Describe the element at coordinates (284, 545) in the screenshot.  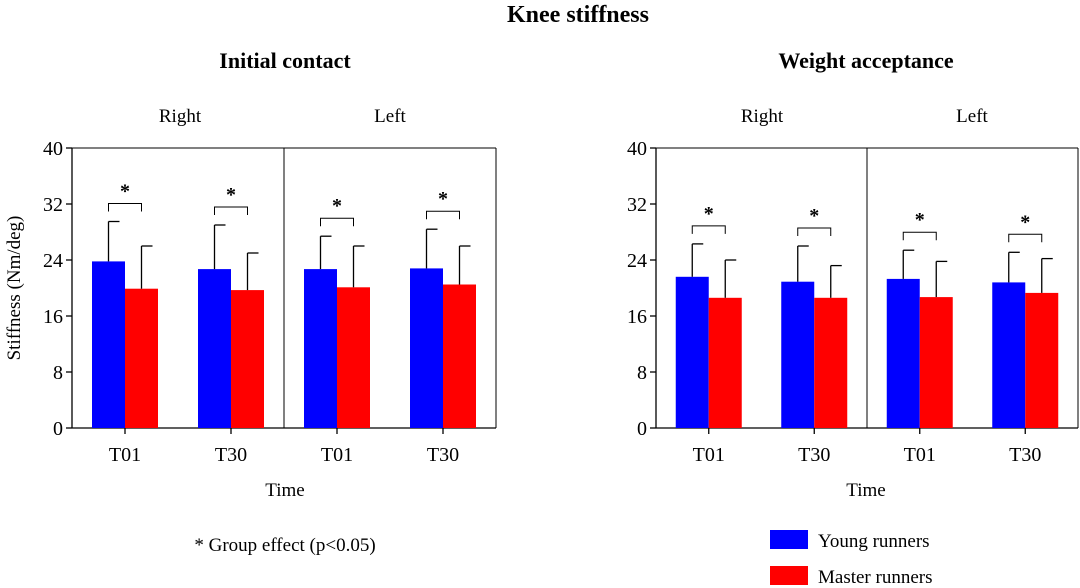
I see `footnote-group-effect: * Group effect (p<0.05)` at that location.